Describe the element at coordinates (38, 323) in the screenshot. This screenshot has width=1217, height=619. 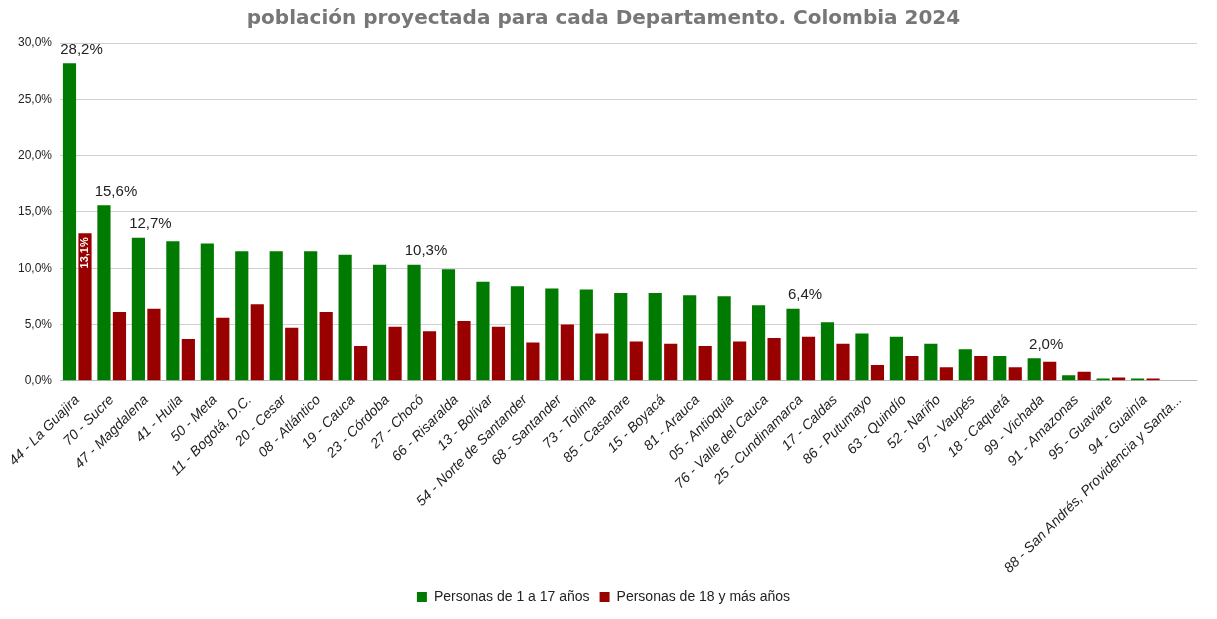
I see `y-tick-label: 5,0%` at that location.